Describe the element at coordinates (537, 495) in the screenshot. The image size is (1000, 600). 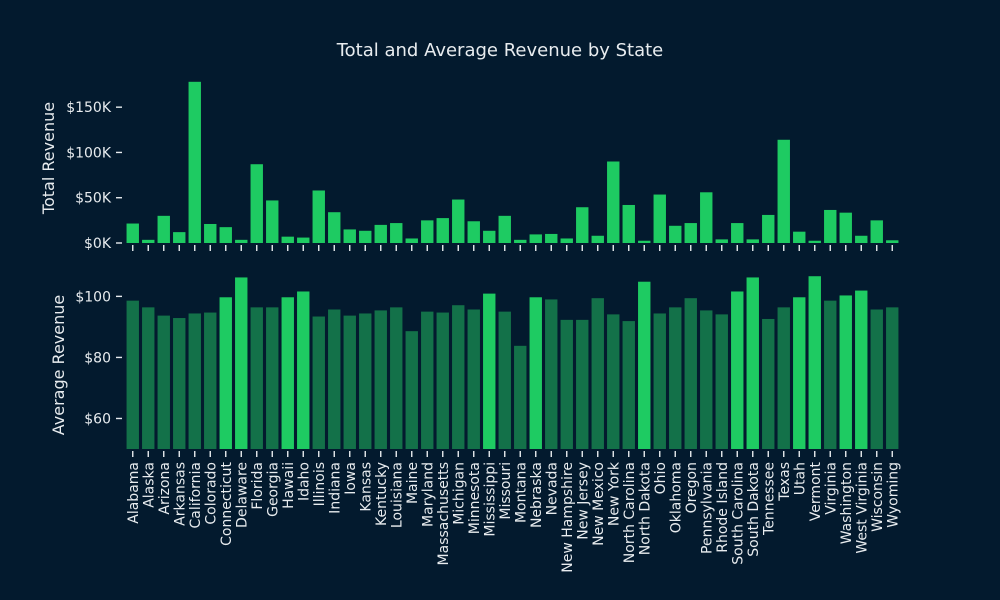
I see `x-tick-label-nebraska: Nebraska` at that location.